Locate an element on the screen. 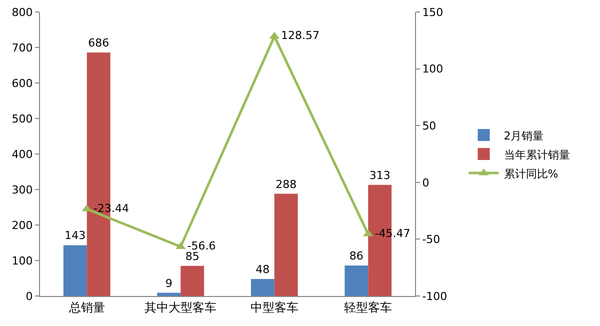  data-label: 128.57 is located at coordinates (300, 35).